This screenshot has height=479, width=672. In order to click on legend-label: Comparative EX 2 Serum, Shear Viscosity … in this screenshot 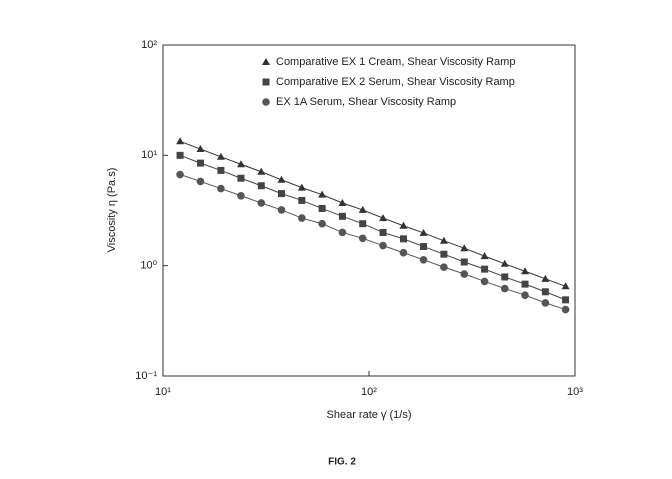, I will do `click(395, 82)`.